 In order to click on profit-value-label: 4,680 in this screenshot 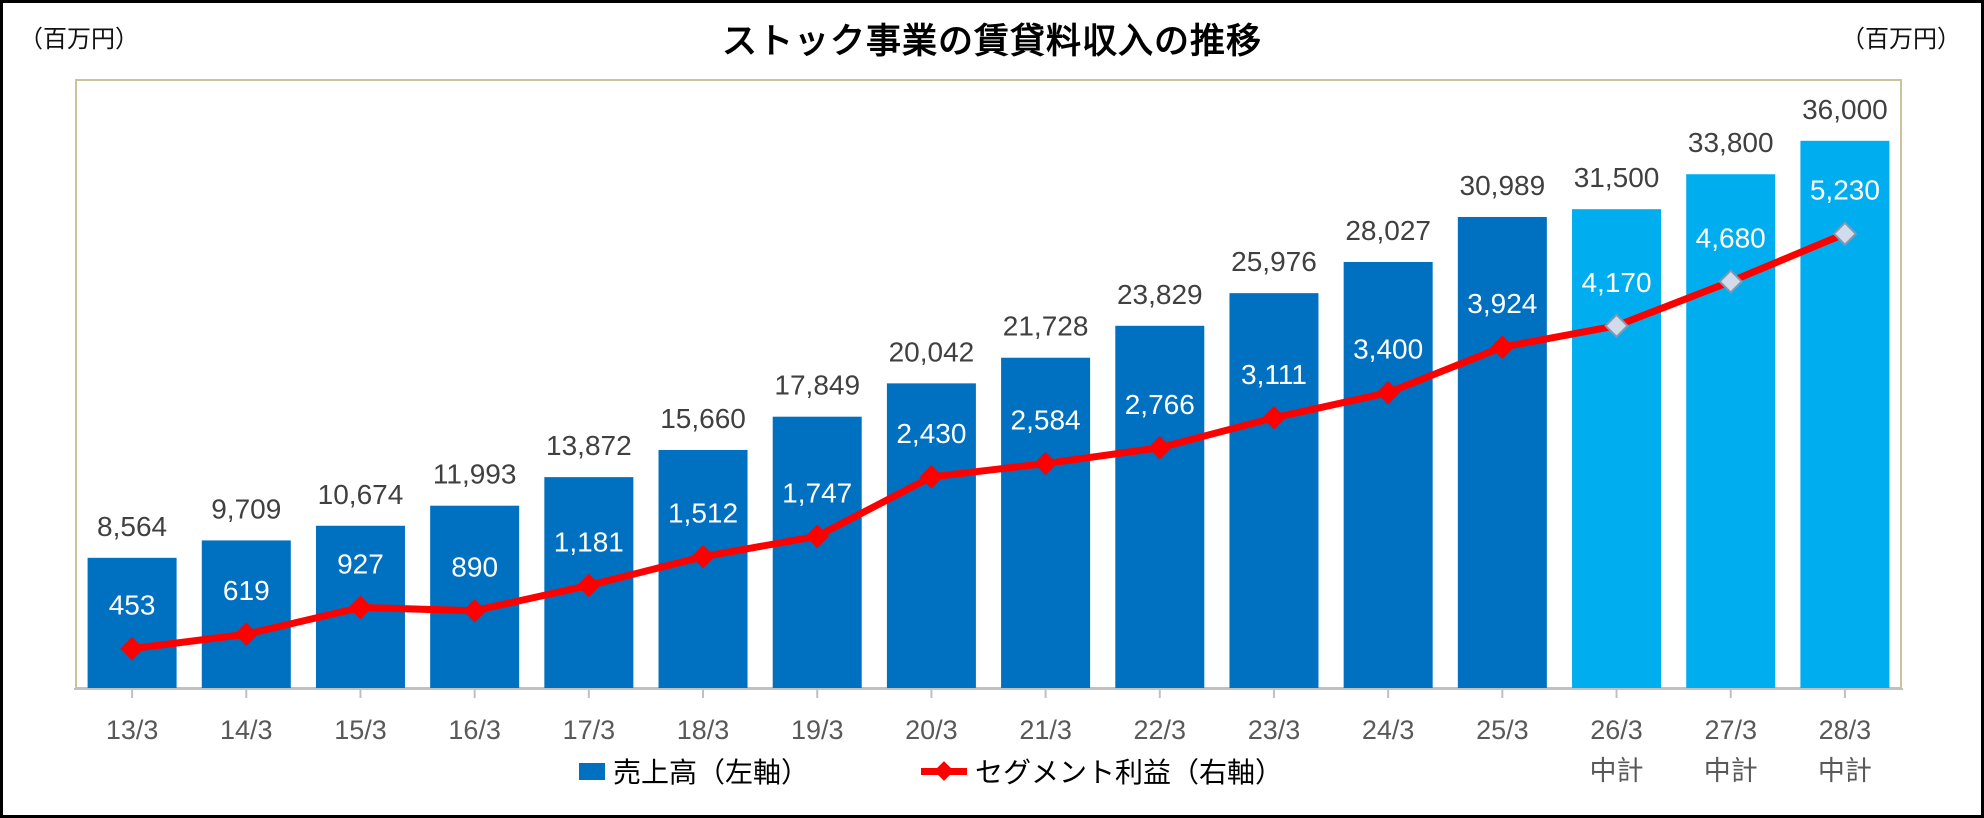, I will do `click(1731, 238)`.